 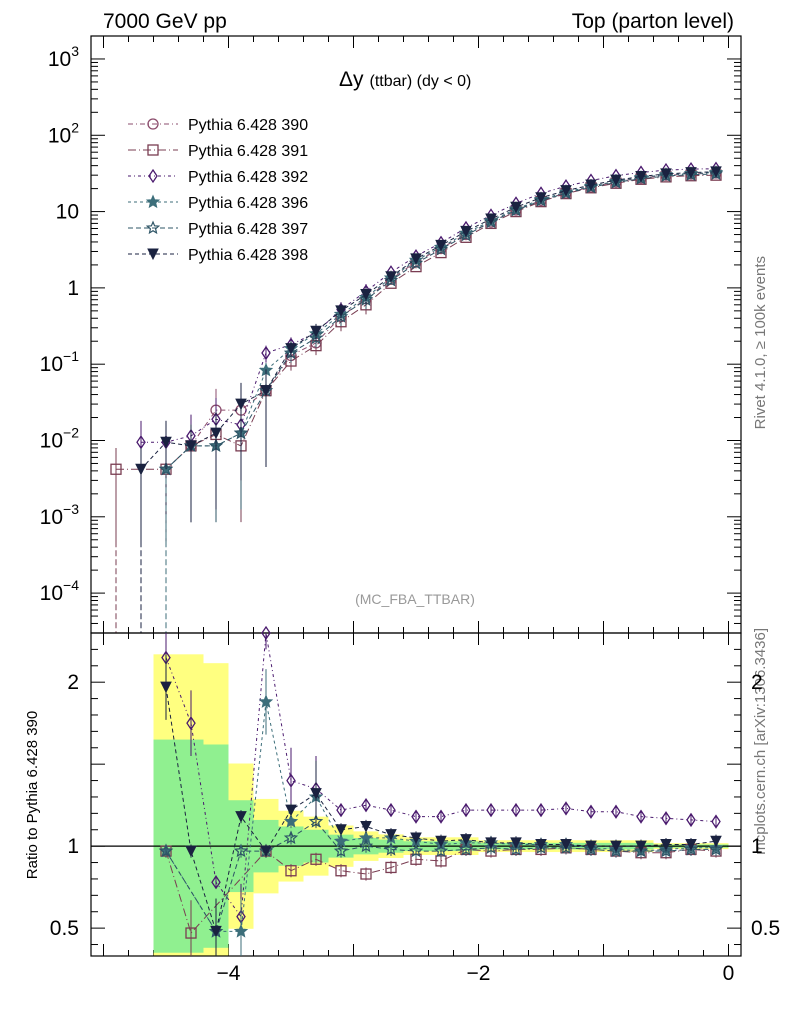 I want to click on y-tick-label: 10², so click(x=63, y=133).